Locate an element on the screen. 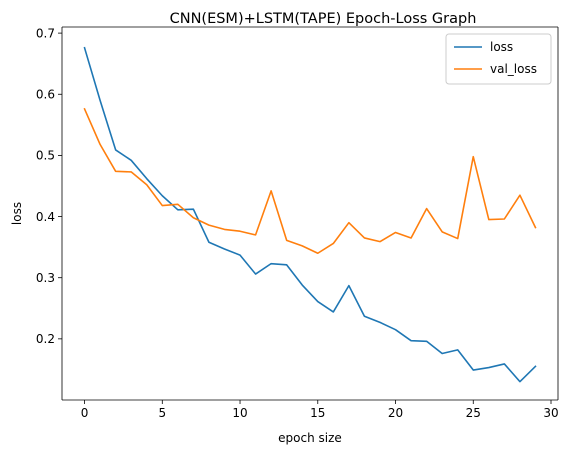 Image resolution: width=569 pixels, height=455 pixels. y-tick-label: 0.6 is located at coordinates (45, 94).